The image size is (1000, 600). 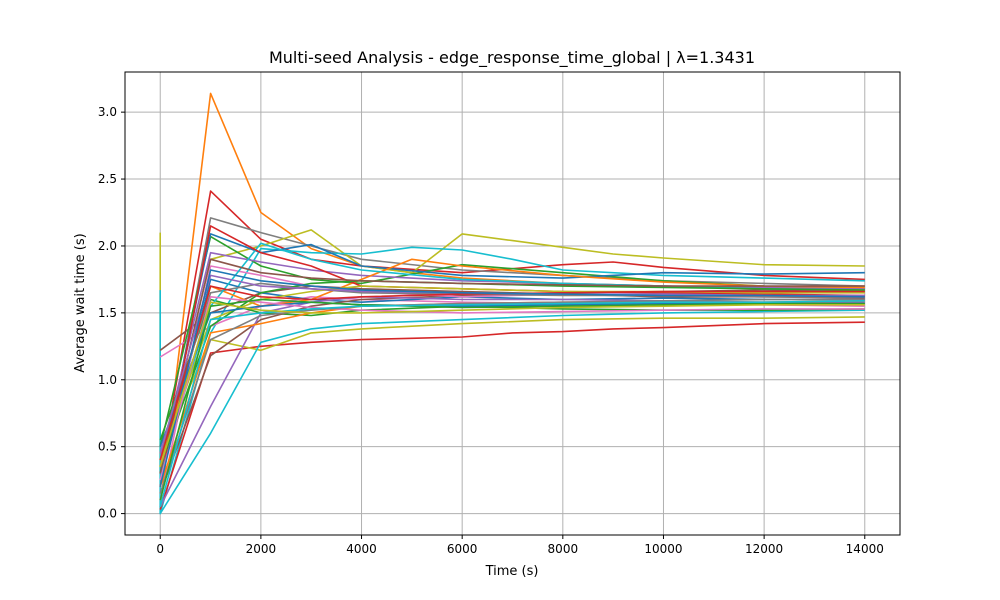 I want to click on x-axis-label: Time (s), so click(x=512, y=571).